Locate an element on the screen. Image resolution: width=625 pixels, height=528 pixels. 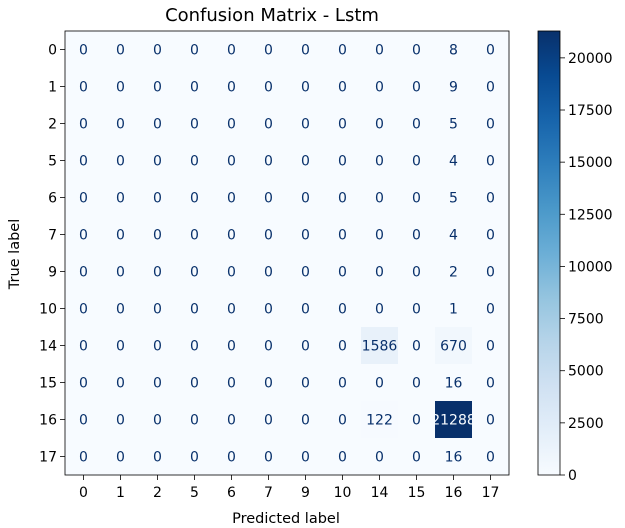
cell-value-label: 122 is located at coordinates (379, 421).